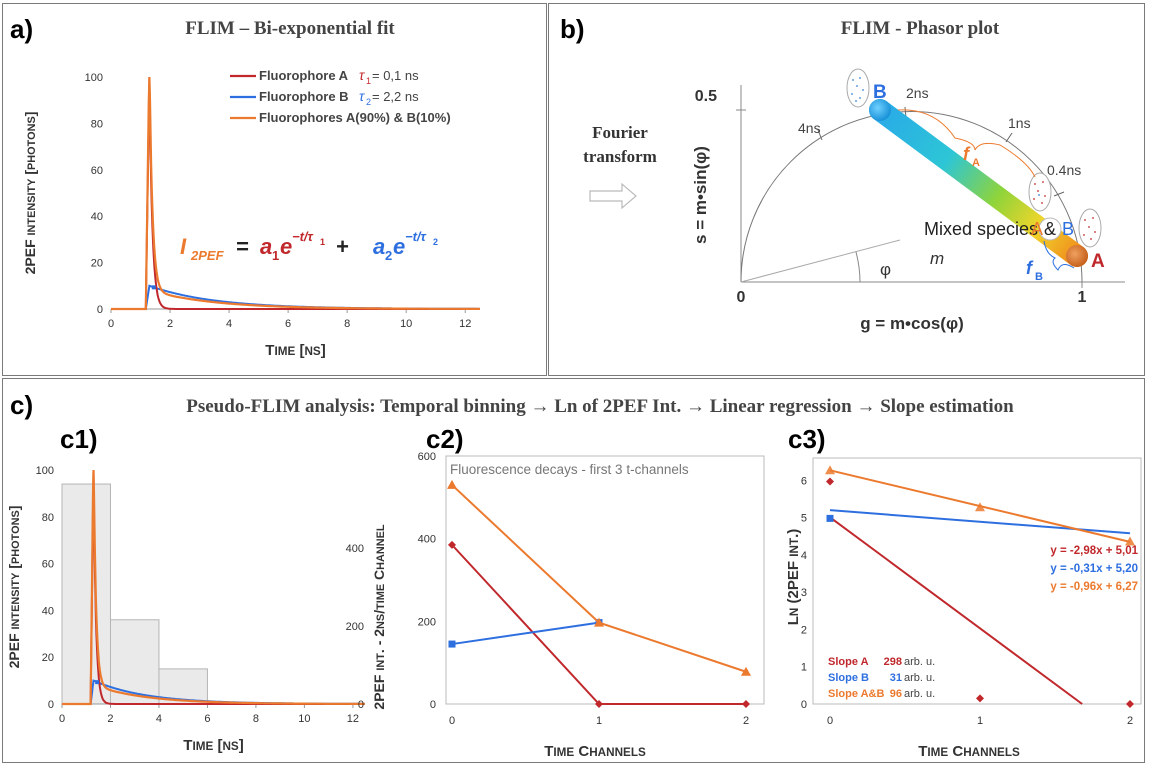 This screenshot has height=766, width=1150. Describe the element at coordinates (303, 236) in the screenshot. I see `equation-e1-exp: −t/τ` at that location.